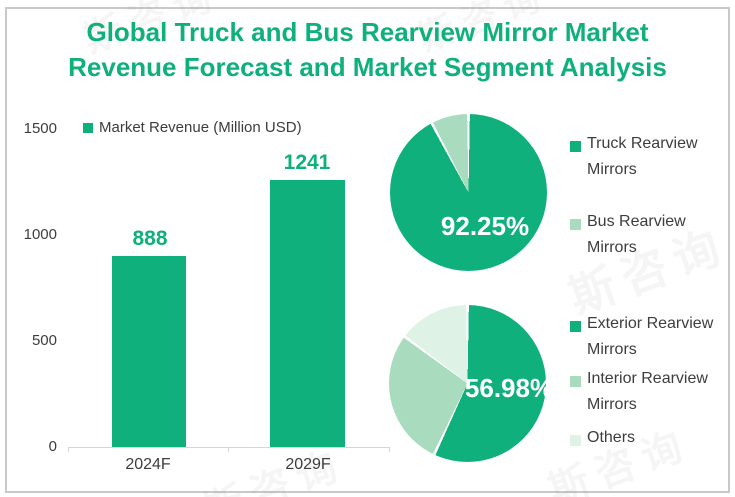 This screenshot has width=735, height=497. What do you see at coordinates (650, 323) in the screenshot?
I see `legend-label-exterior-line1: Exterior Rearview` at bounding box center [650, 323].